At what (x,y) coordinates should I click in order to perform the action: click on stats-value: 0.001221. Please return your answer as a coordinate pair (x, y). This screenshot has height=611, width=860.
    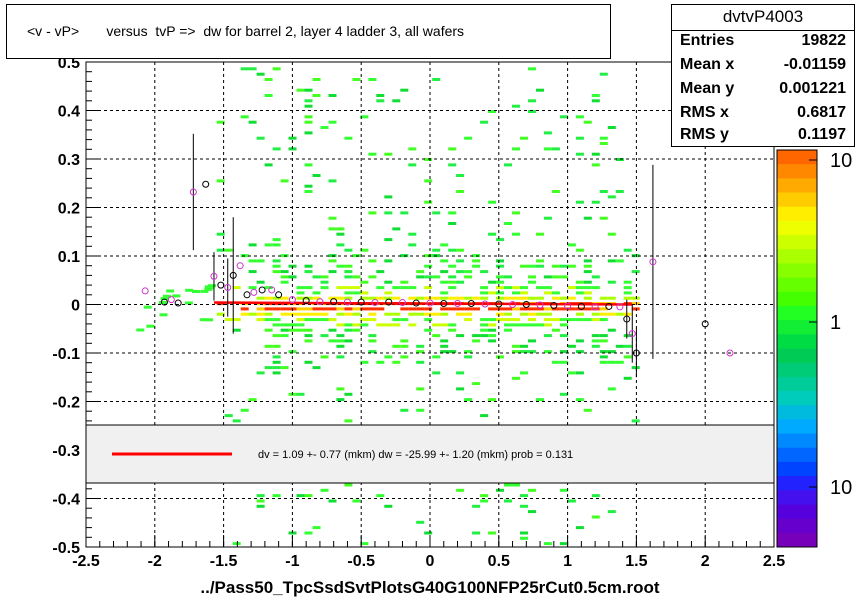
    Looking at the image, I should click on (812, 88).